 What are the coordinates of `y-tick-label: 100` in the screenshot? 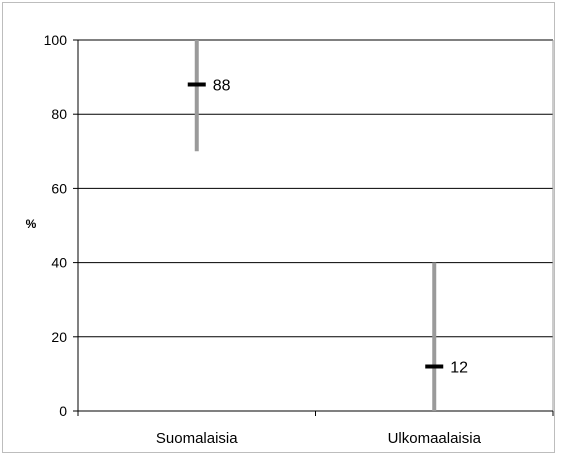 It's located at (56, 40).